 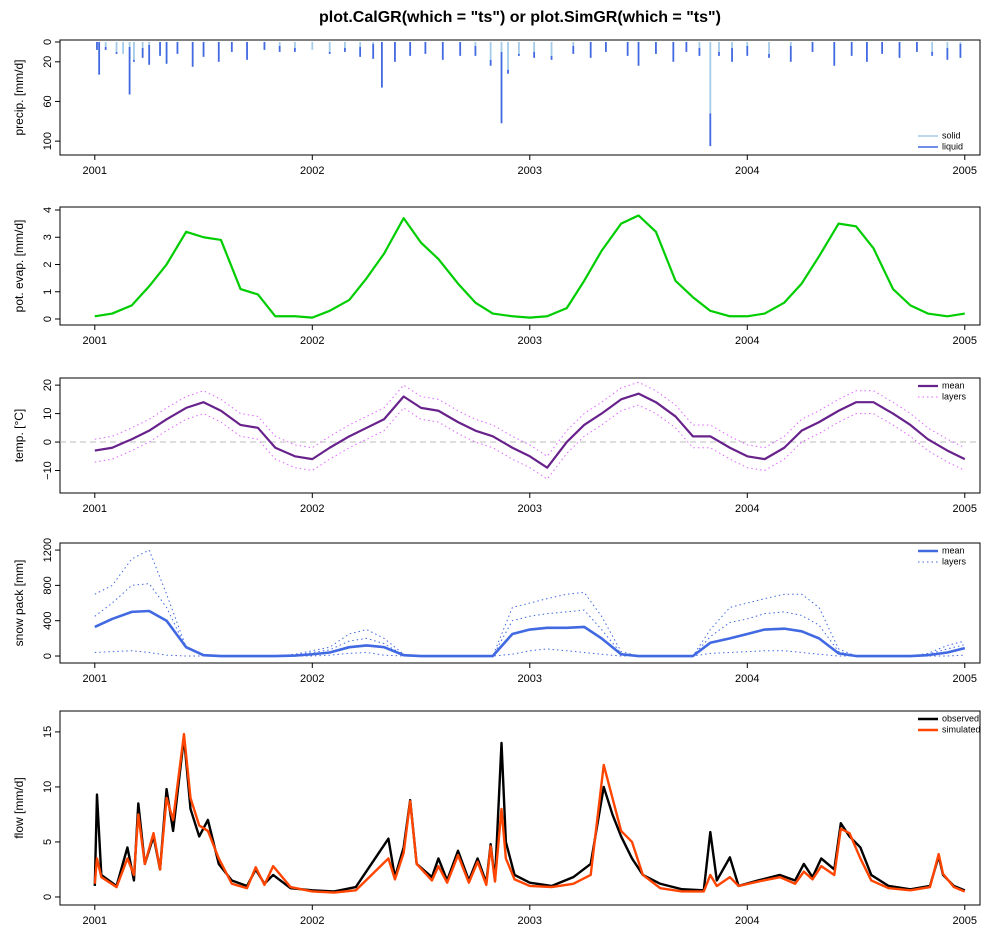 I want to click on plot-frame, so click(x=520, y=266).